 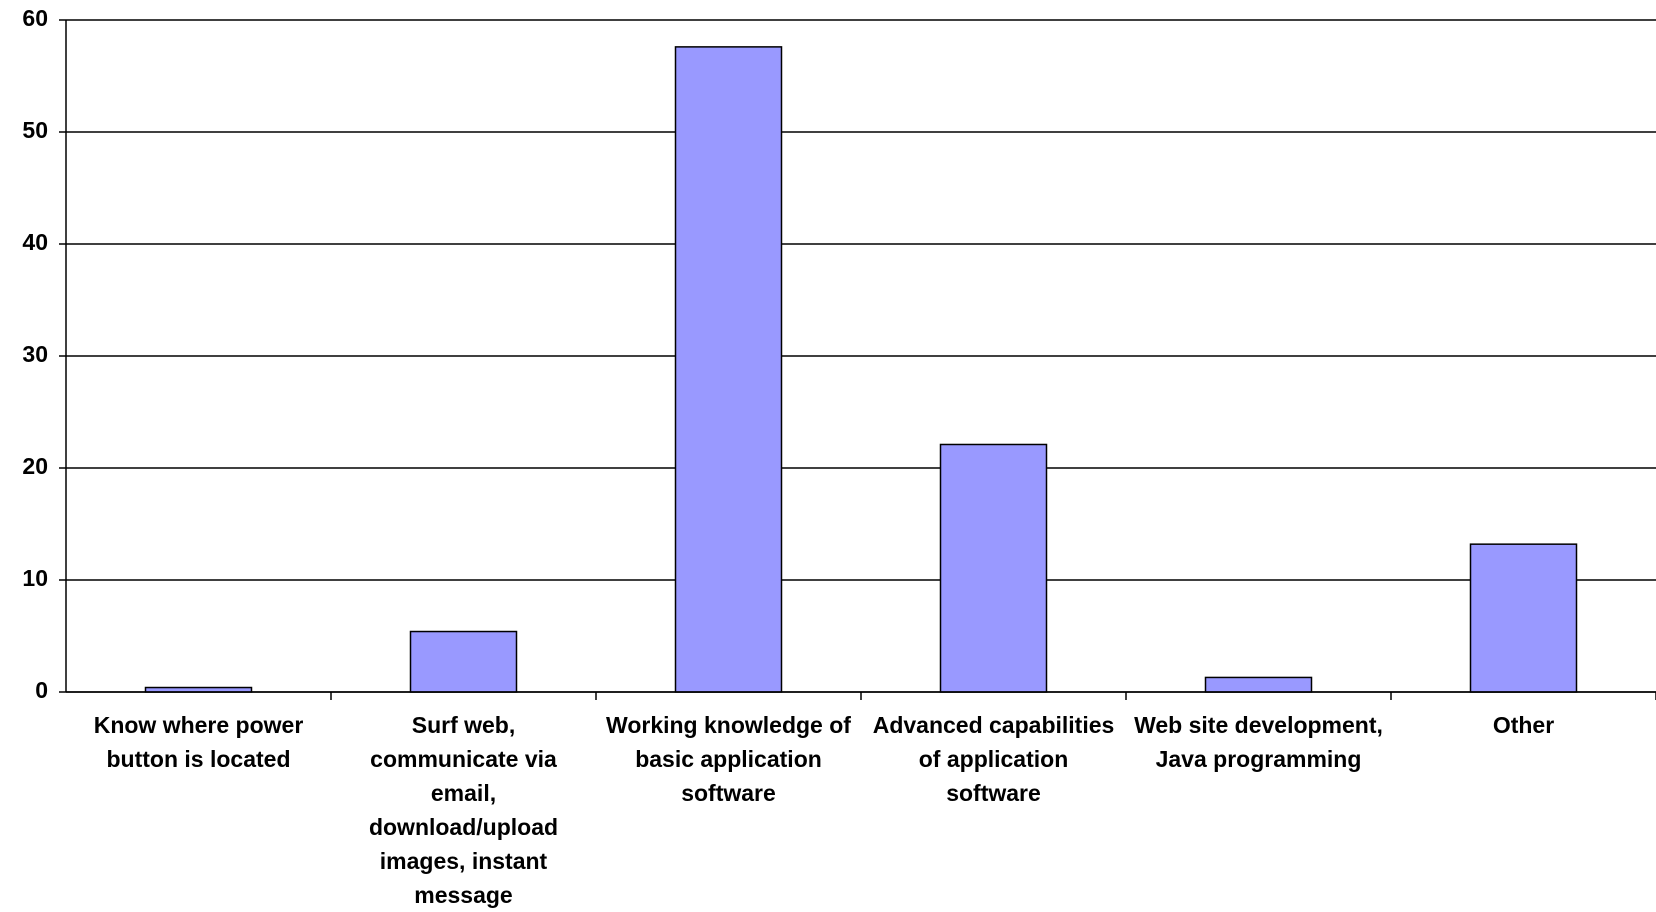 What do you see at coordinates (35, 242) in the screenshot?
I see `y-tick-label: 40` at bounding box center [35, 242].